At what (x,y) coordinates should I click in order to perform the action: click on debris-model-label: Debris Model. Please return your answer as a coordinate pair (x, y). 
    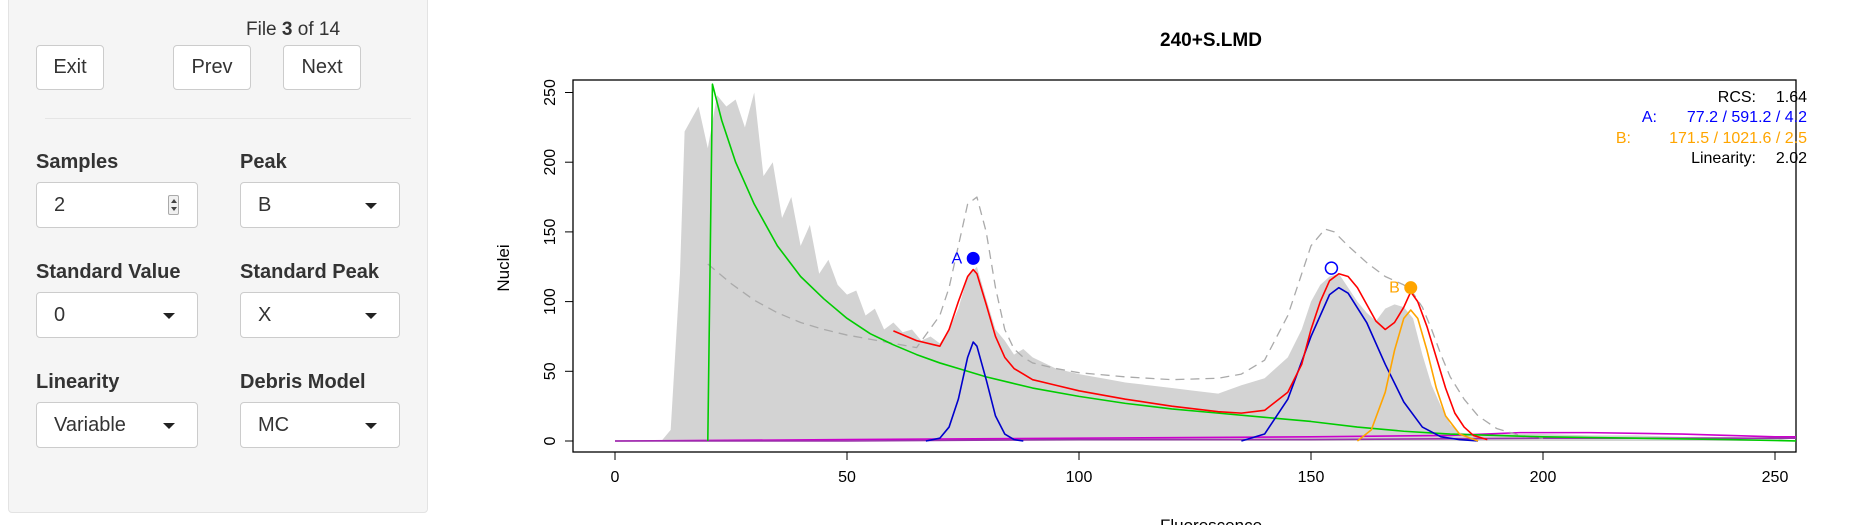
    Looking at the image, I should click on (303, 382).